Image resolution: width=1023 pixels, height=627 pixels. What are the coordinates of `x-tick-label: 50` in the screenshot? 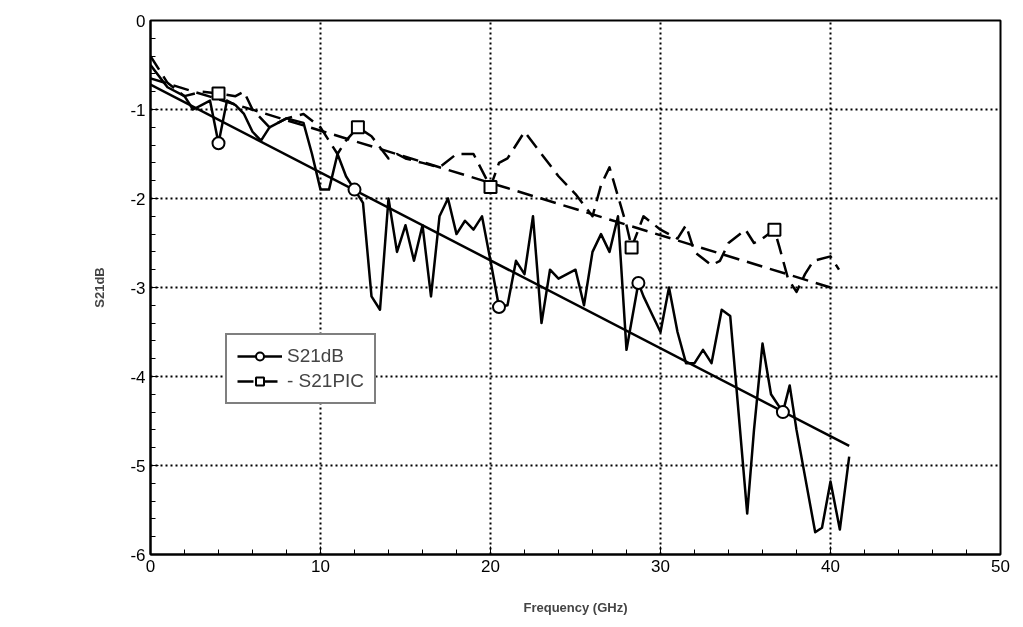 It's located at (1000, 566).